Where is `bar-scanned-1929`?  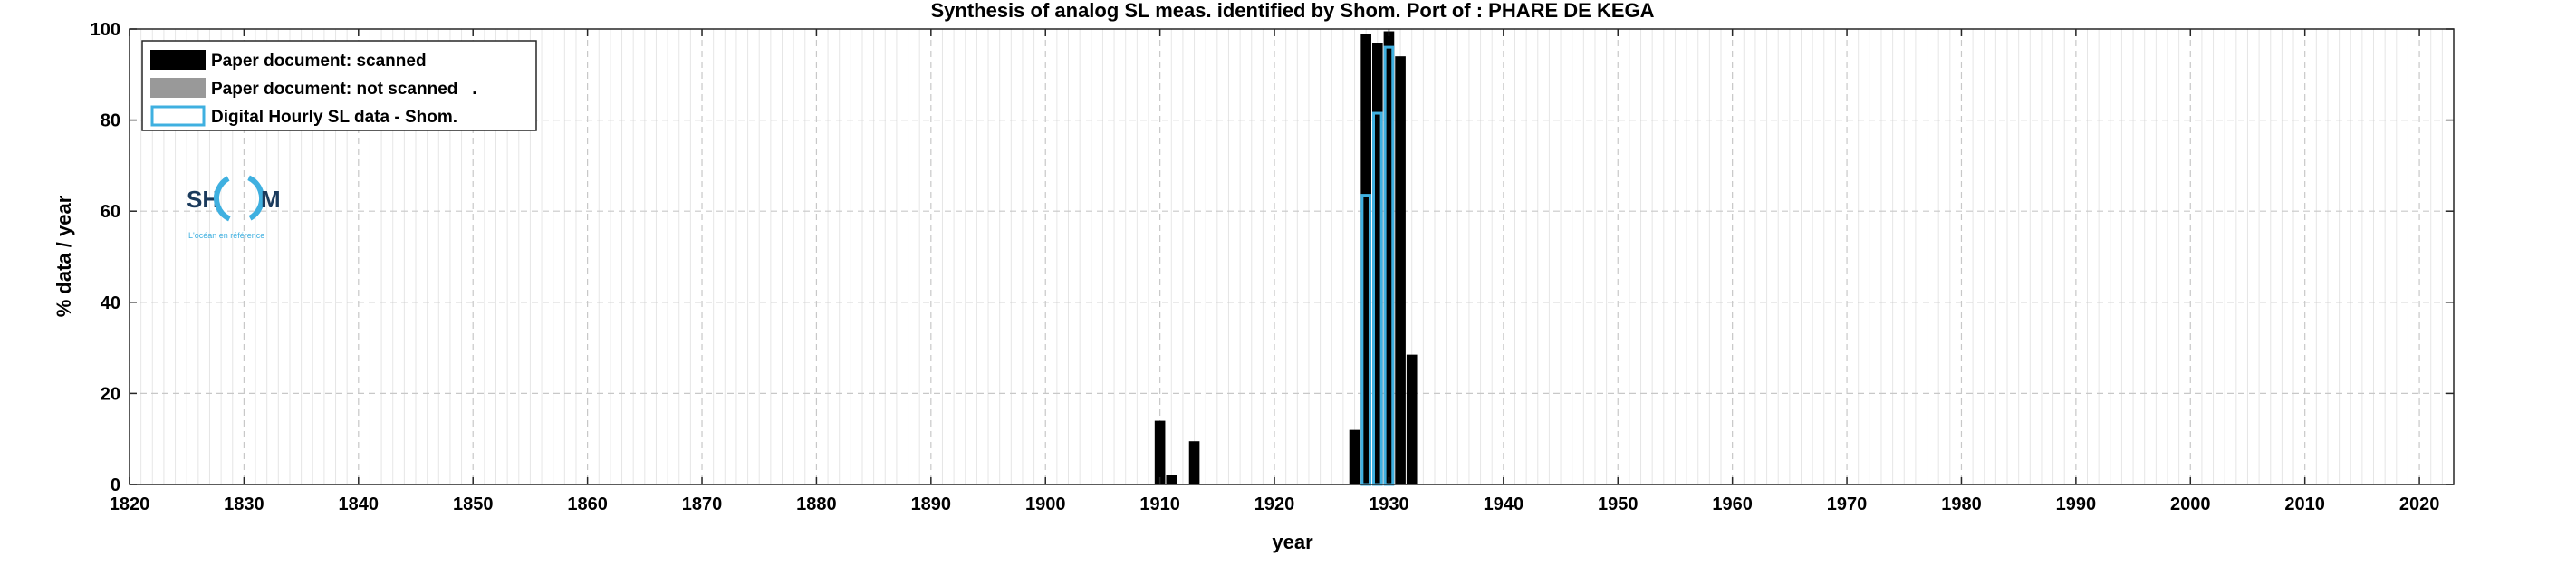 bar-scanned-1929 is located at coordinates (1377, 264).